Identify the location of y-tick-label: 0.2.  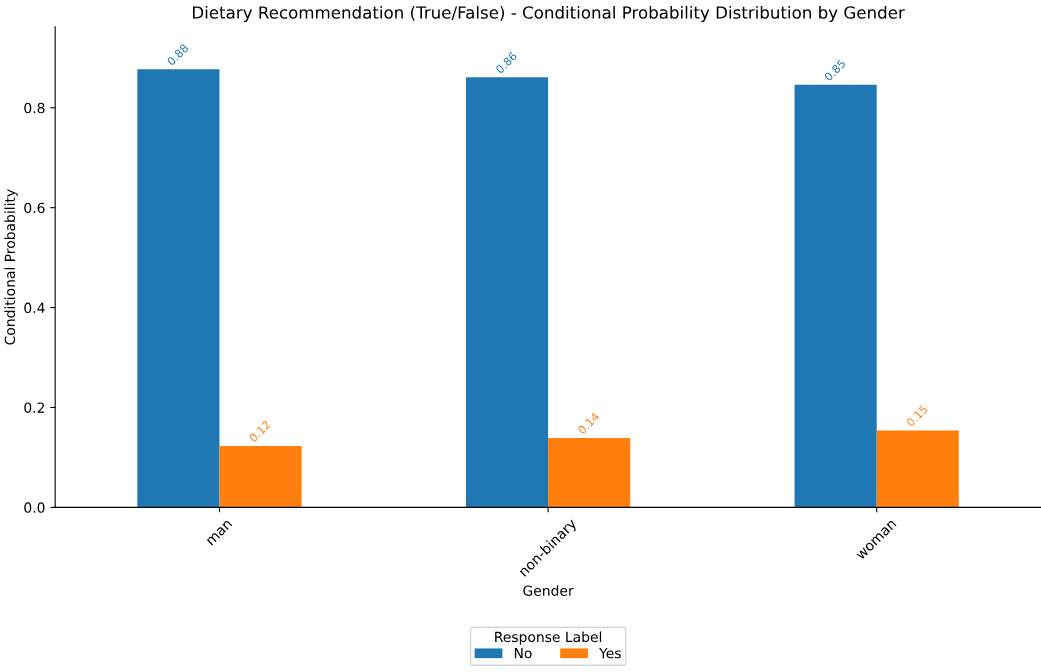
(34, 407).